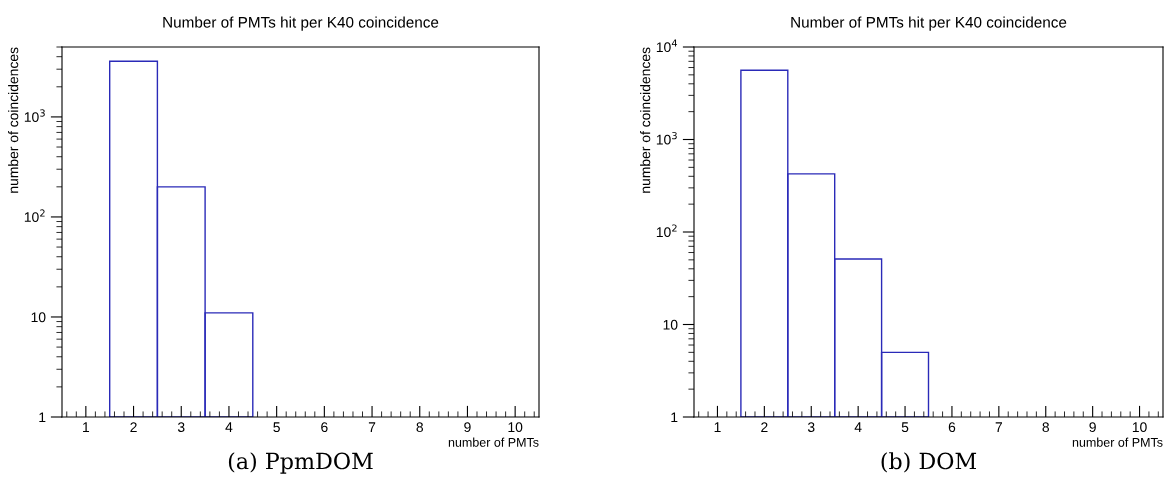 This screenshot has height=502, width=1176. Describe the element at coordinates (929, 462) in the screenshot. I see `text: (b) DOM` at that location.